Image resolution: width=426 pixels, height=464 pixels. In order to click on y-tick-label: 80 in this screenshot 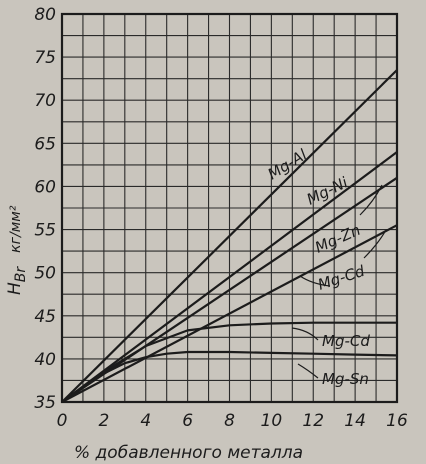, I will do `click(45, 15)`.